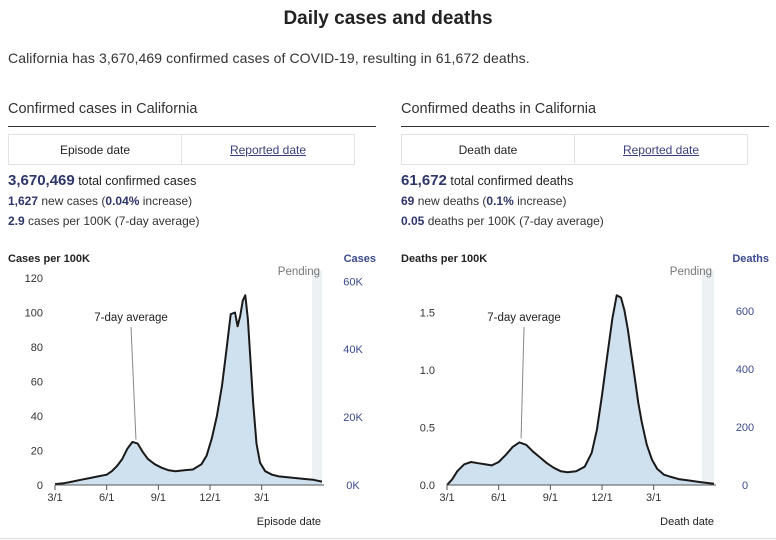 The height and width of the screenshot is (540, 776). Describe the element at coordinates (745, 486) in the screenshot. I see `y-tick-label-right: 0` at that location.